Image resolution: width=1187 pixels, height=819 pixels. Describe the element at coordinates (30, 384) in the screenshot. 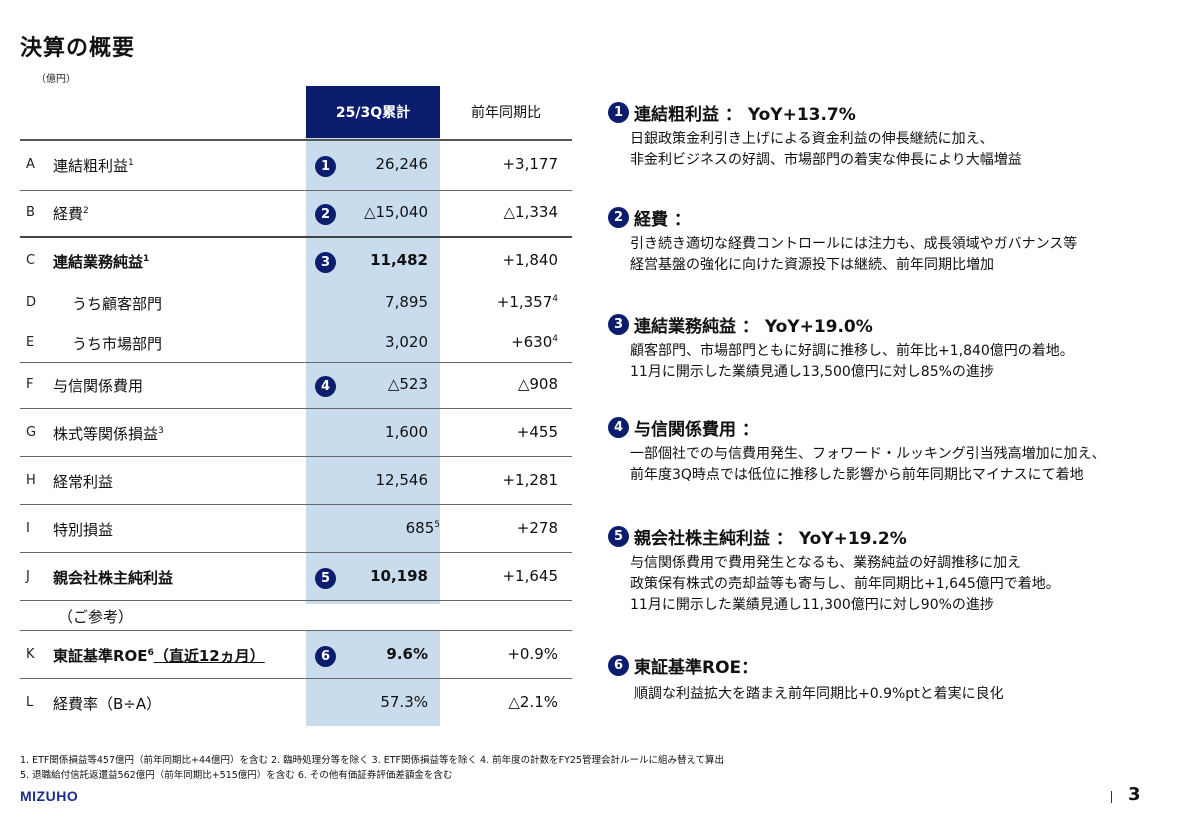

I see `row-letter: F` at that location.